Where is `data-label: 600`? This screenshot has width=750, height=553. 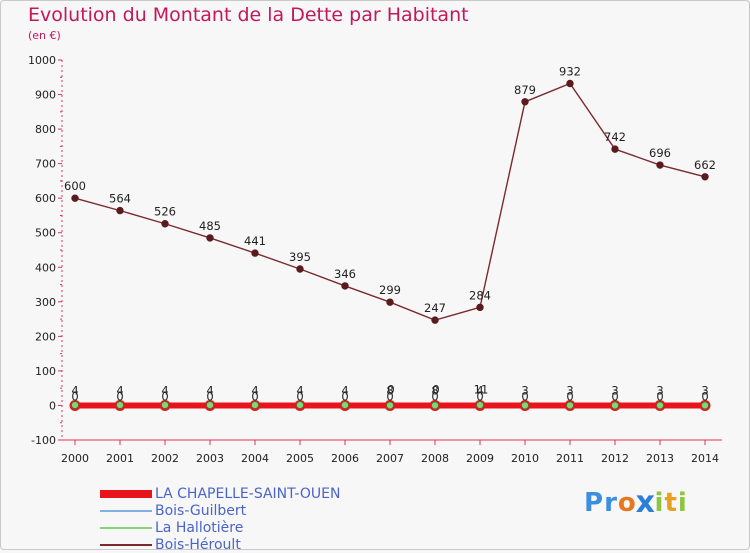 data-label: 600 is located at coordinates (75, 186).